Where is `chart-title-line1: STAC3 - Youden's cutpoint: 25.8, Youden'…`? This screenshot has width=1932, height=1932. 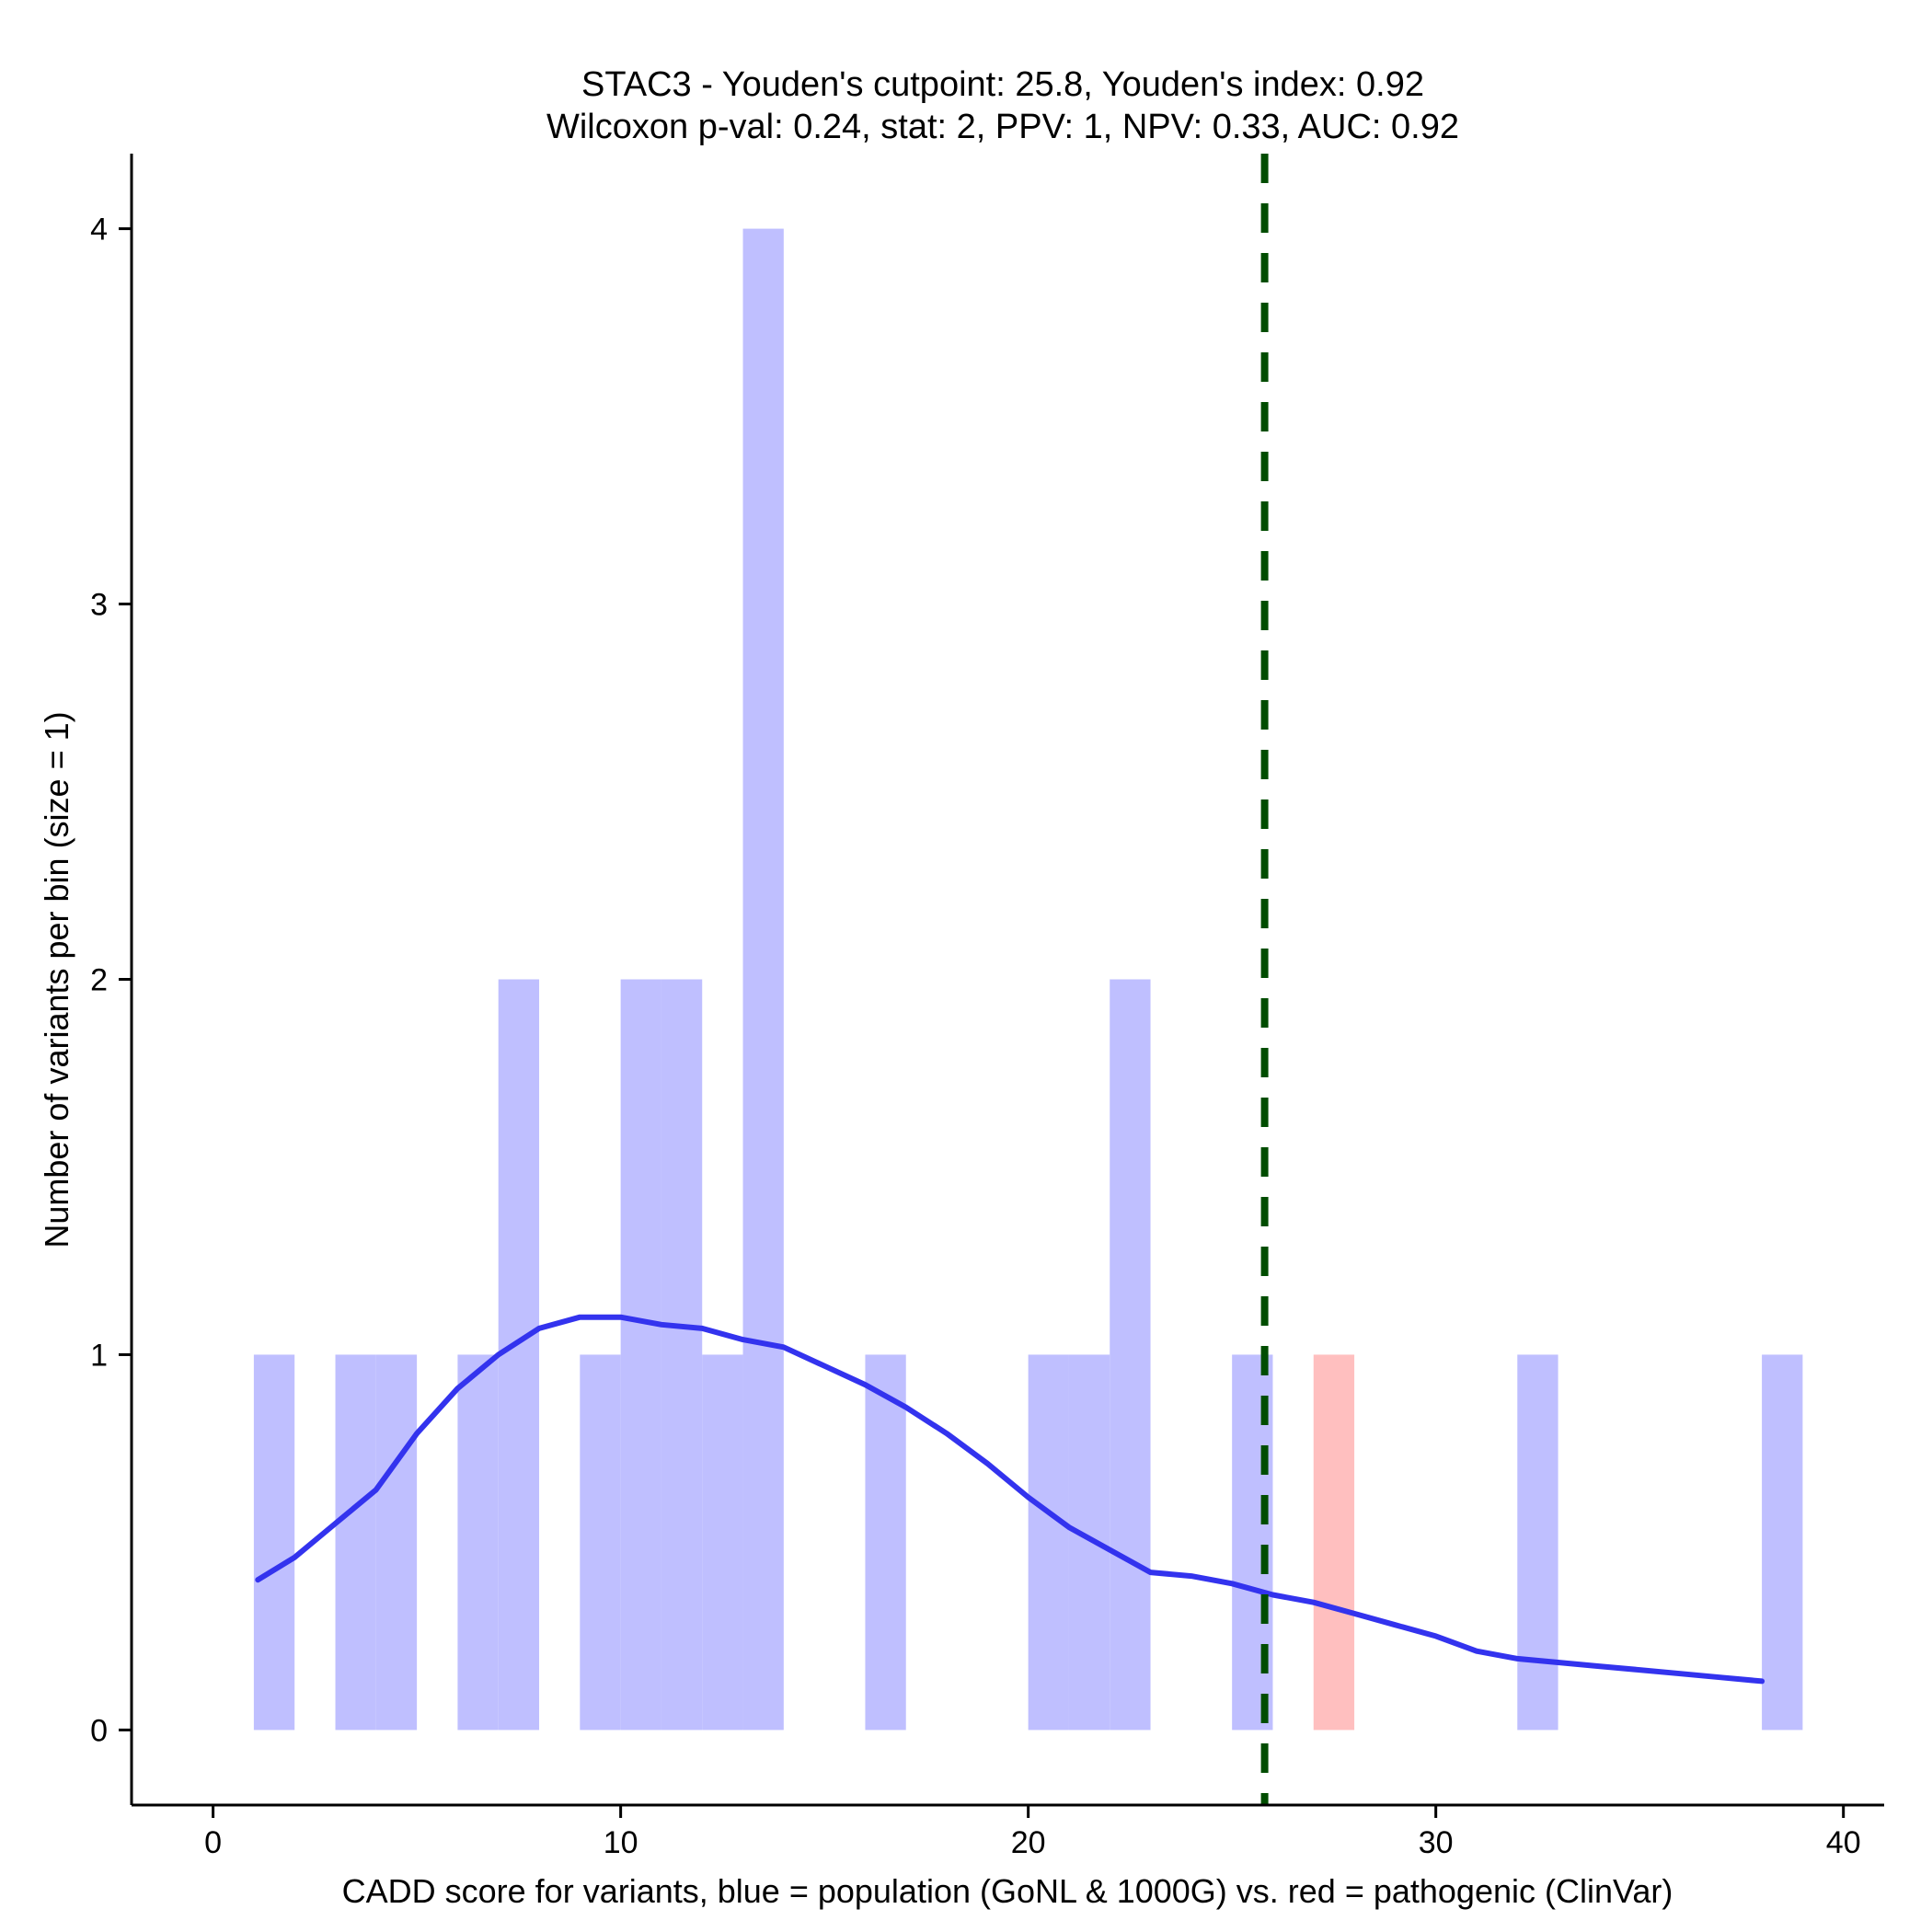 chart-title-line1: STAC3 - Youden's cutpoint: 25.8, Youden'… is located at coordinates (1002, 84).